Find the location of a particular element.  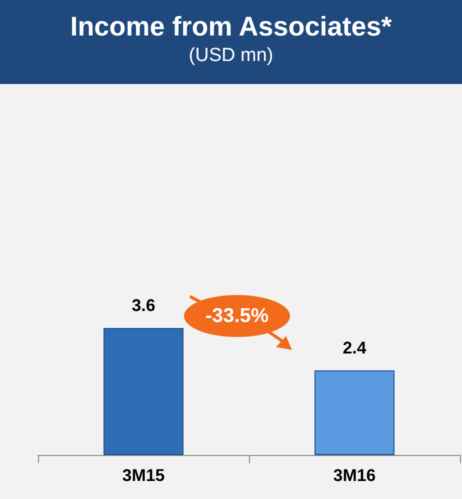

x-tick-label: 3M15 is located at coordinates (143, 475).